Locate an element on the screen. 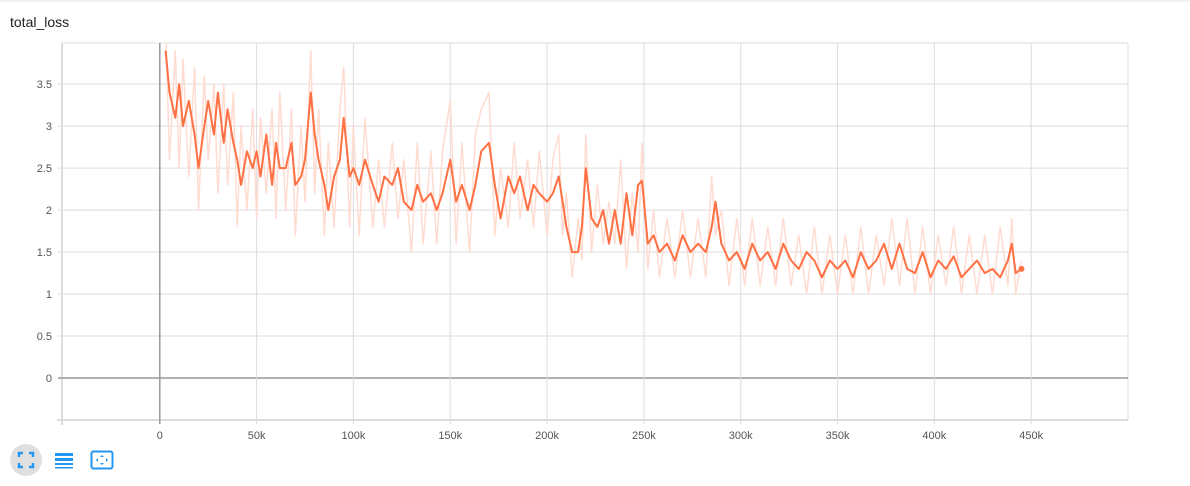  fit-domain-button is located at coordinates (26, 460).